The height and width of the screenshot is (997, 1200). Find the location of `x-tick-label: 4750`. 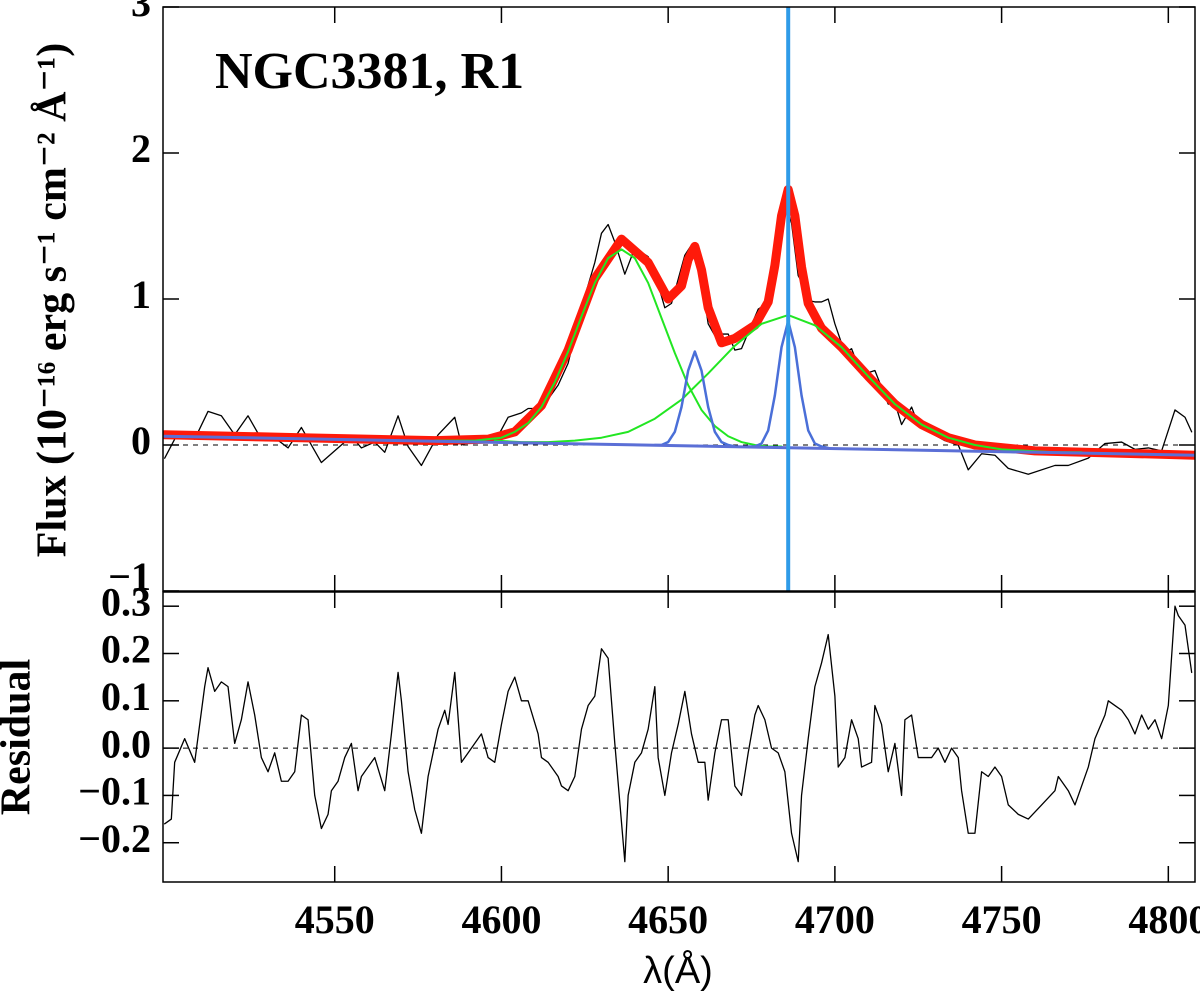

x-tick-label: 4750 is located at coordinates (1002, 919).